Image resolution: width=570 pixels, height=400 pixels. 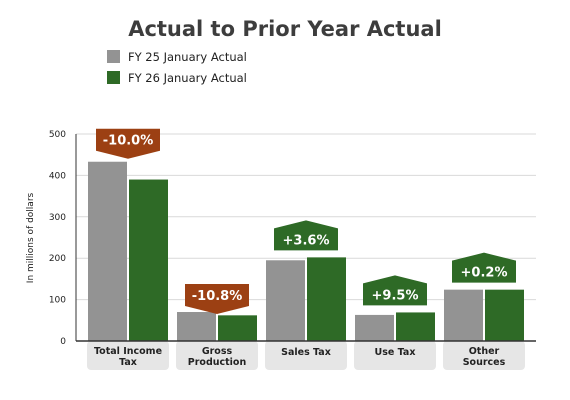 I want to click on y-tick-label: 500, so click(x=57, y=135).